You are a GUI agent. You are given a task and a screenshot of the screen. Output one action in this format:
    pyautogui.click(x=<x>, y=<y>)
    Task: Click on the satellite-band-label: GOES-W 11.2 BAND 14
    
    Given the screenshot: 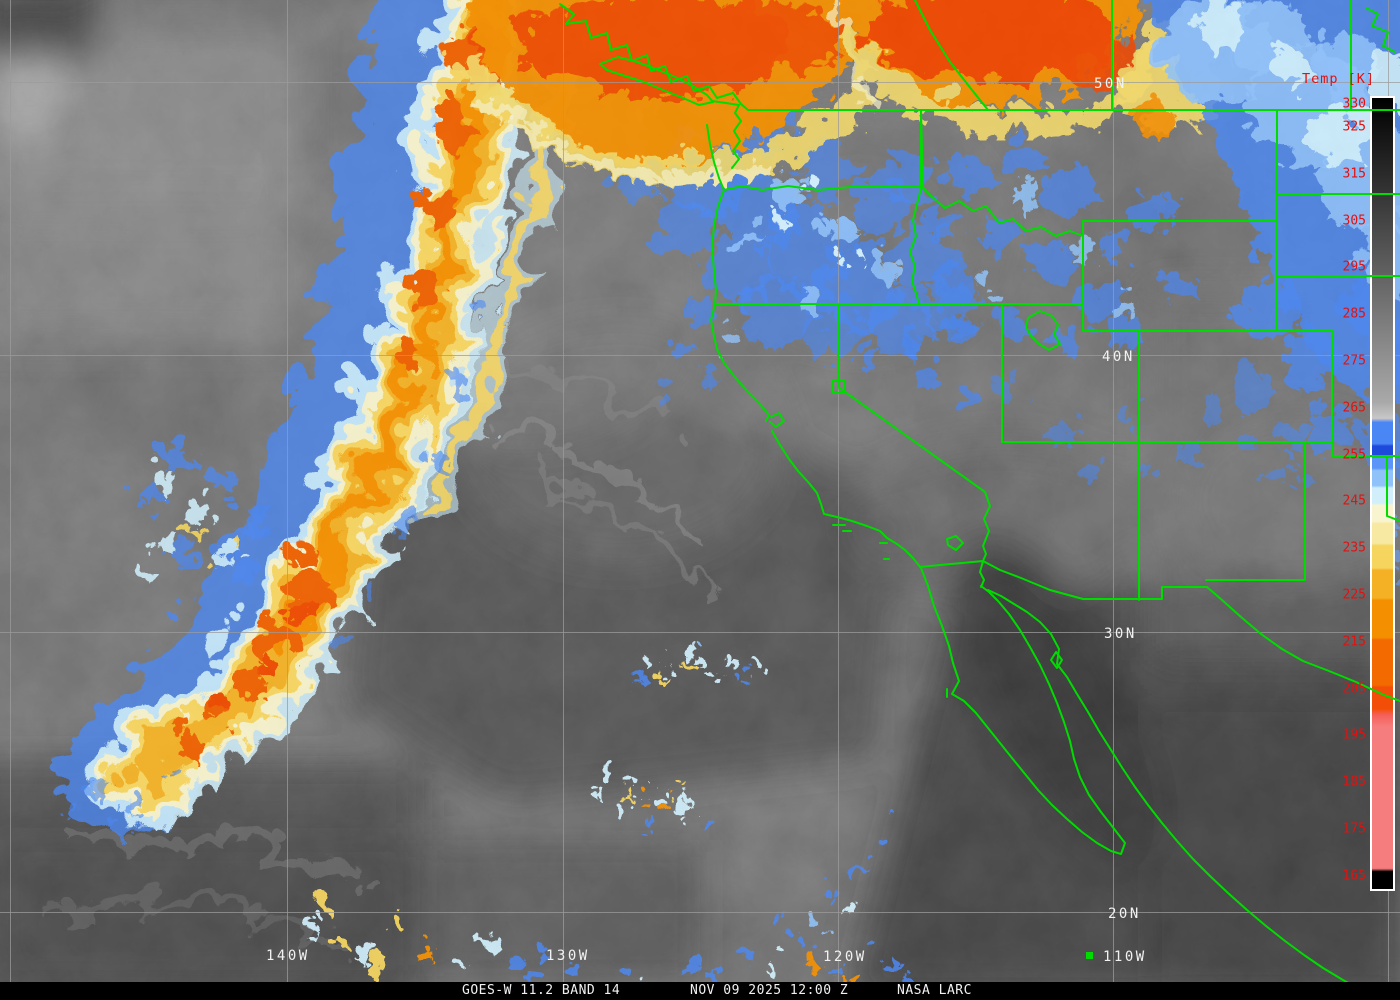 What is the action you would take?
    pyautogui.click(x=541, y=990)
    